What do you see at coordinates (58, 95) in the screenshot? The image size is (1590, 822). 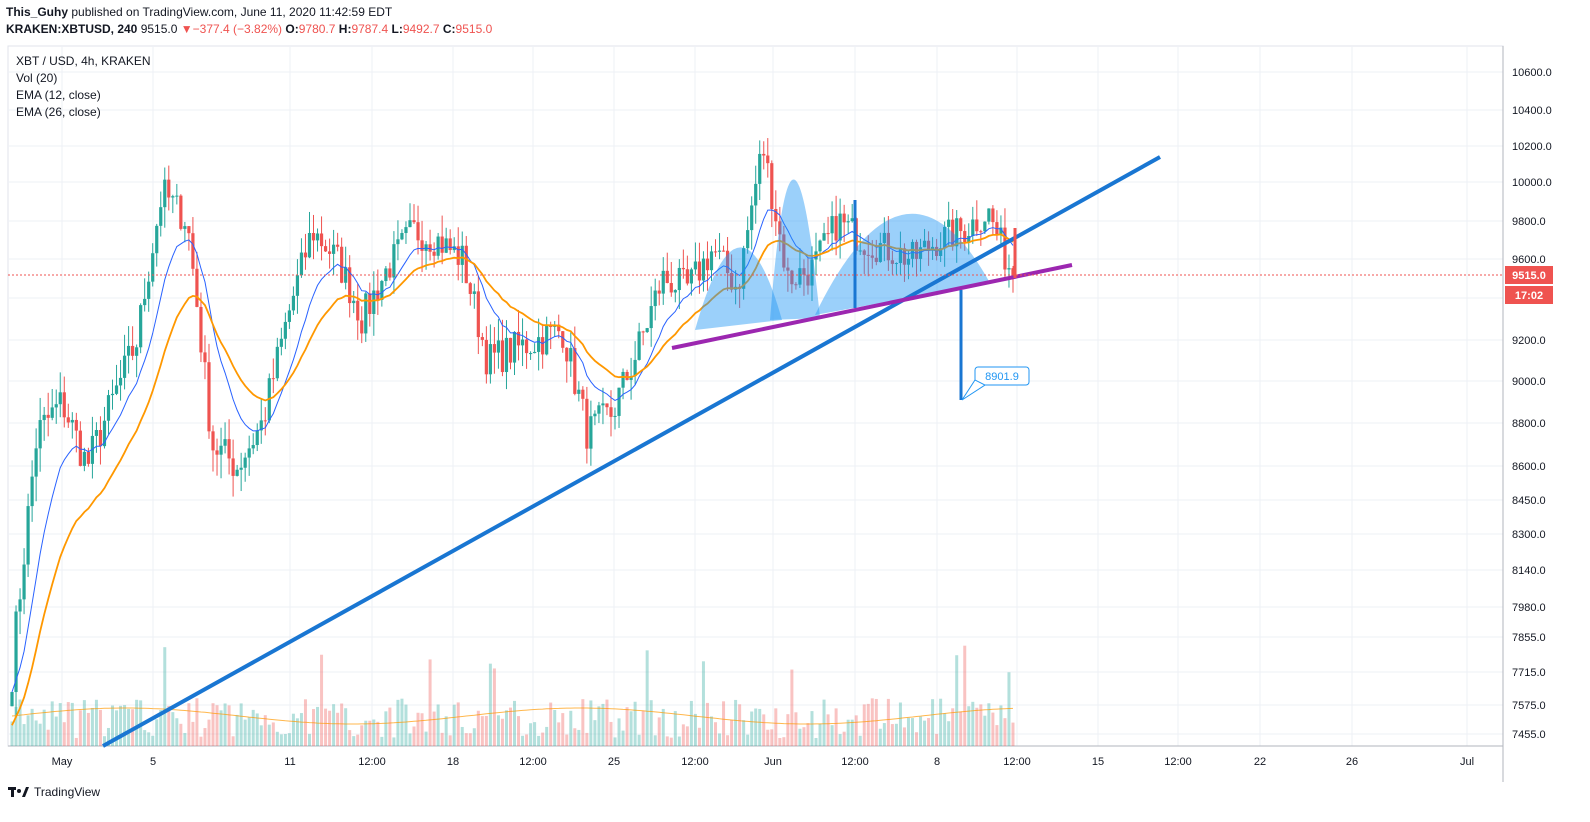 I see `legend-ema12: EMA (12, close)` at bounding box center [58, 95].